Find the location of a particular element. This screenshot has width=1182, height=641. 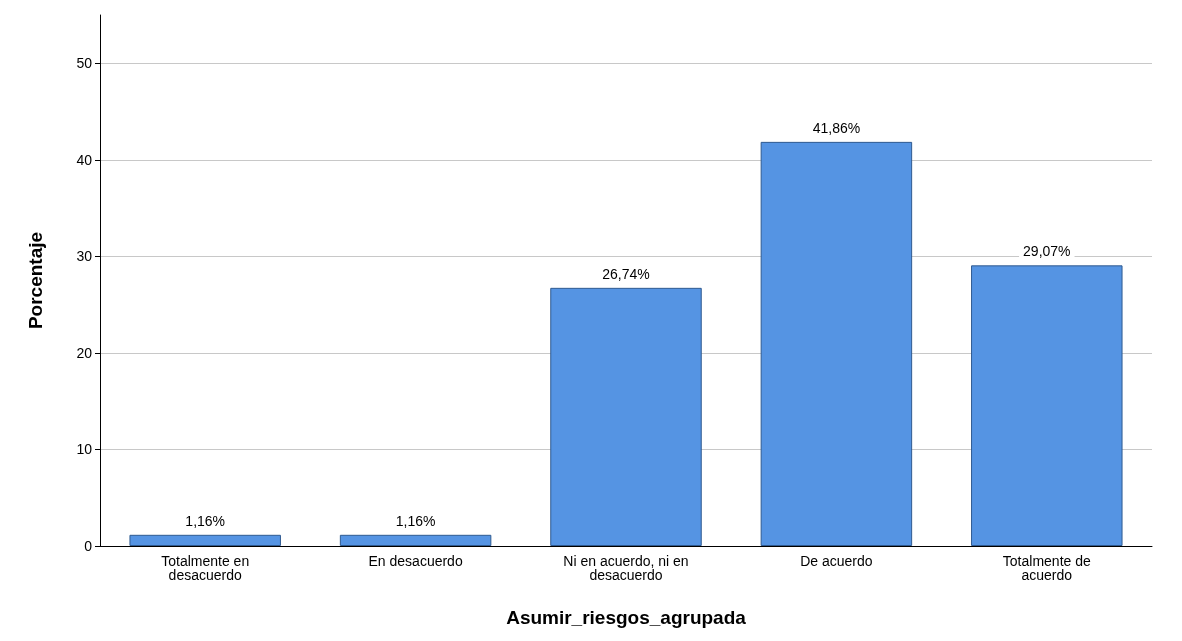

x-tick-label: Totalmente de acuerdo is located at coordinates (1046, 568).